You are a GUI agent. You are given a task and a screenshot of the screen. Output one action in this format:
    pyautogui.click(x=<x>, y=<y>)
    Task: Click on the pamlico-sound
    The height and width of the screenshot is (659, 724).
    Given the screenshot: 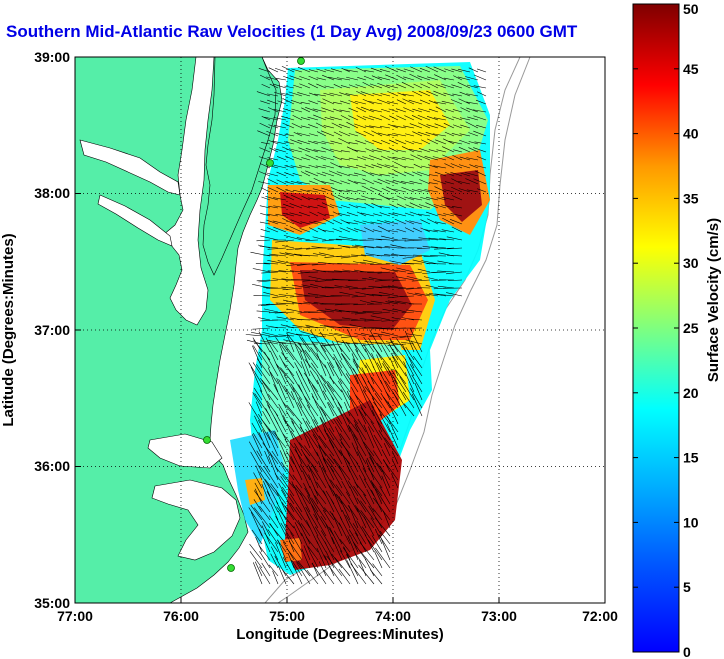 What is the action you would take?
    pyautogui.click(x=196, y=520)
    